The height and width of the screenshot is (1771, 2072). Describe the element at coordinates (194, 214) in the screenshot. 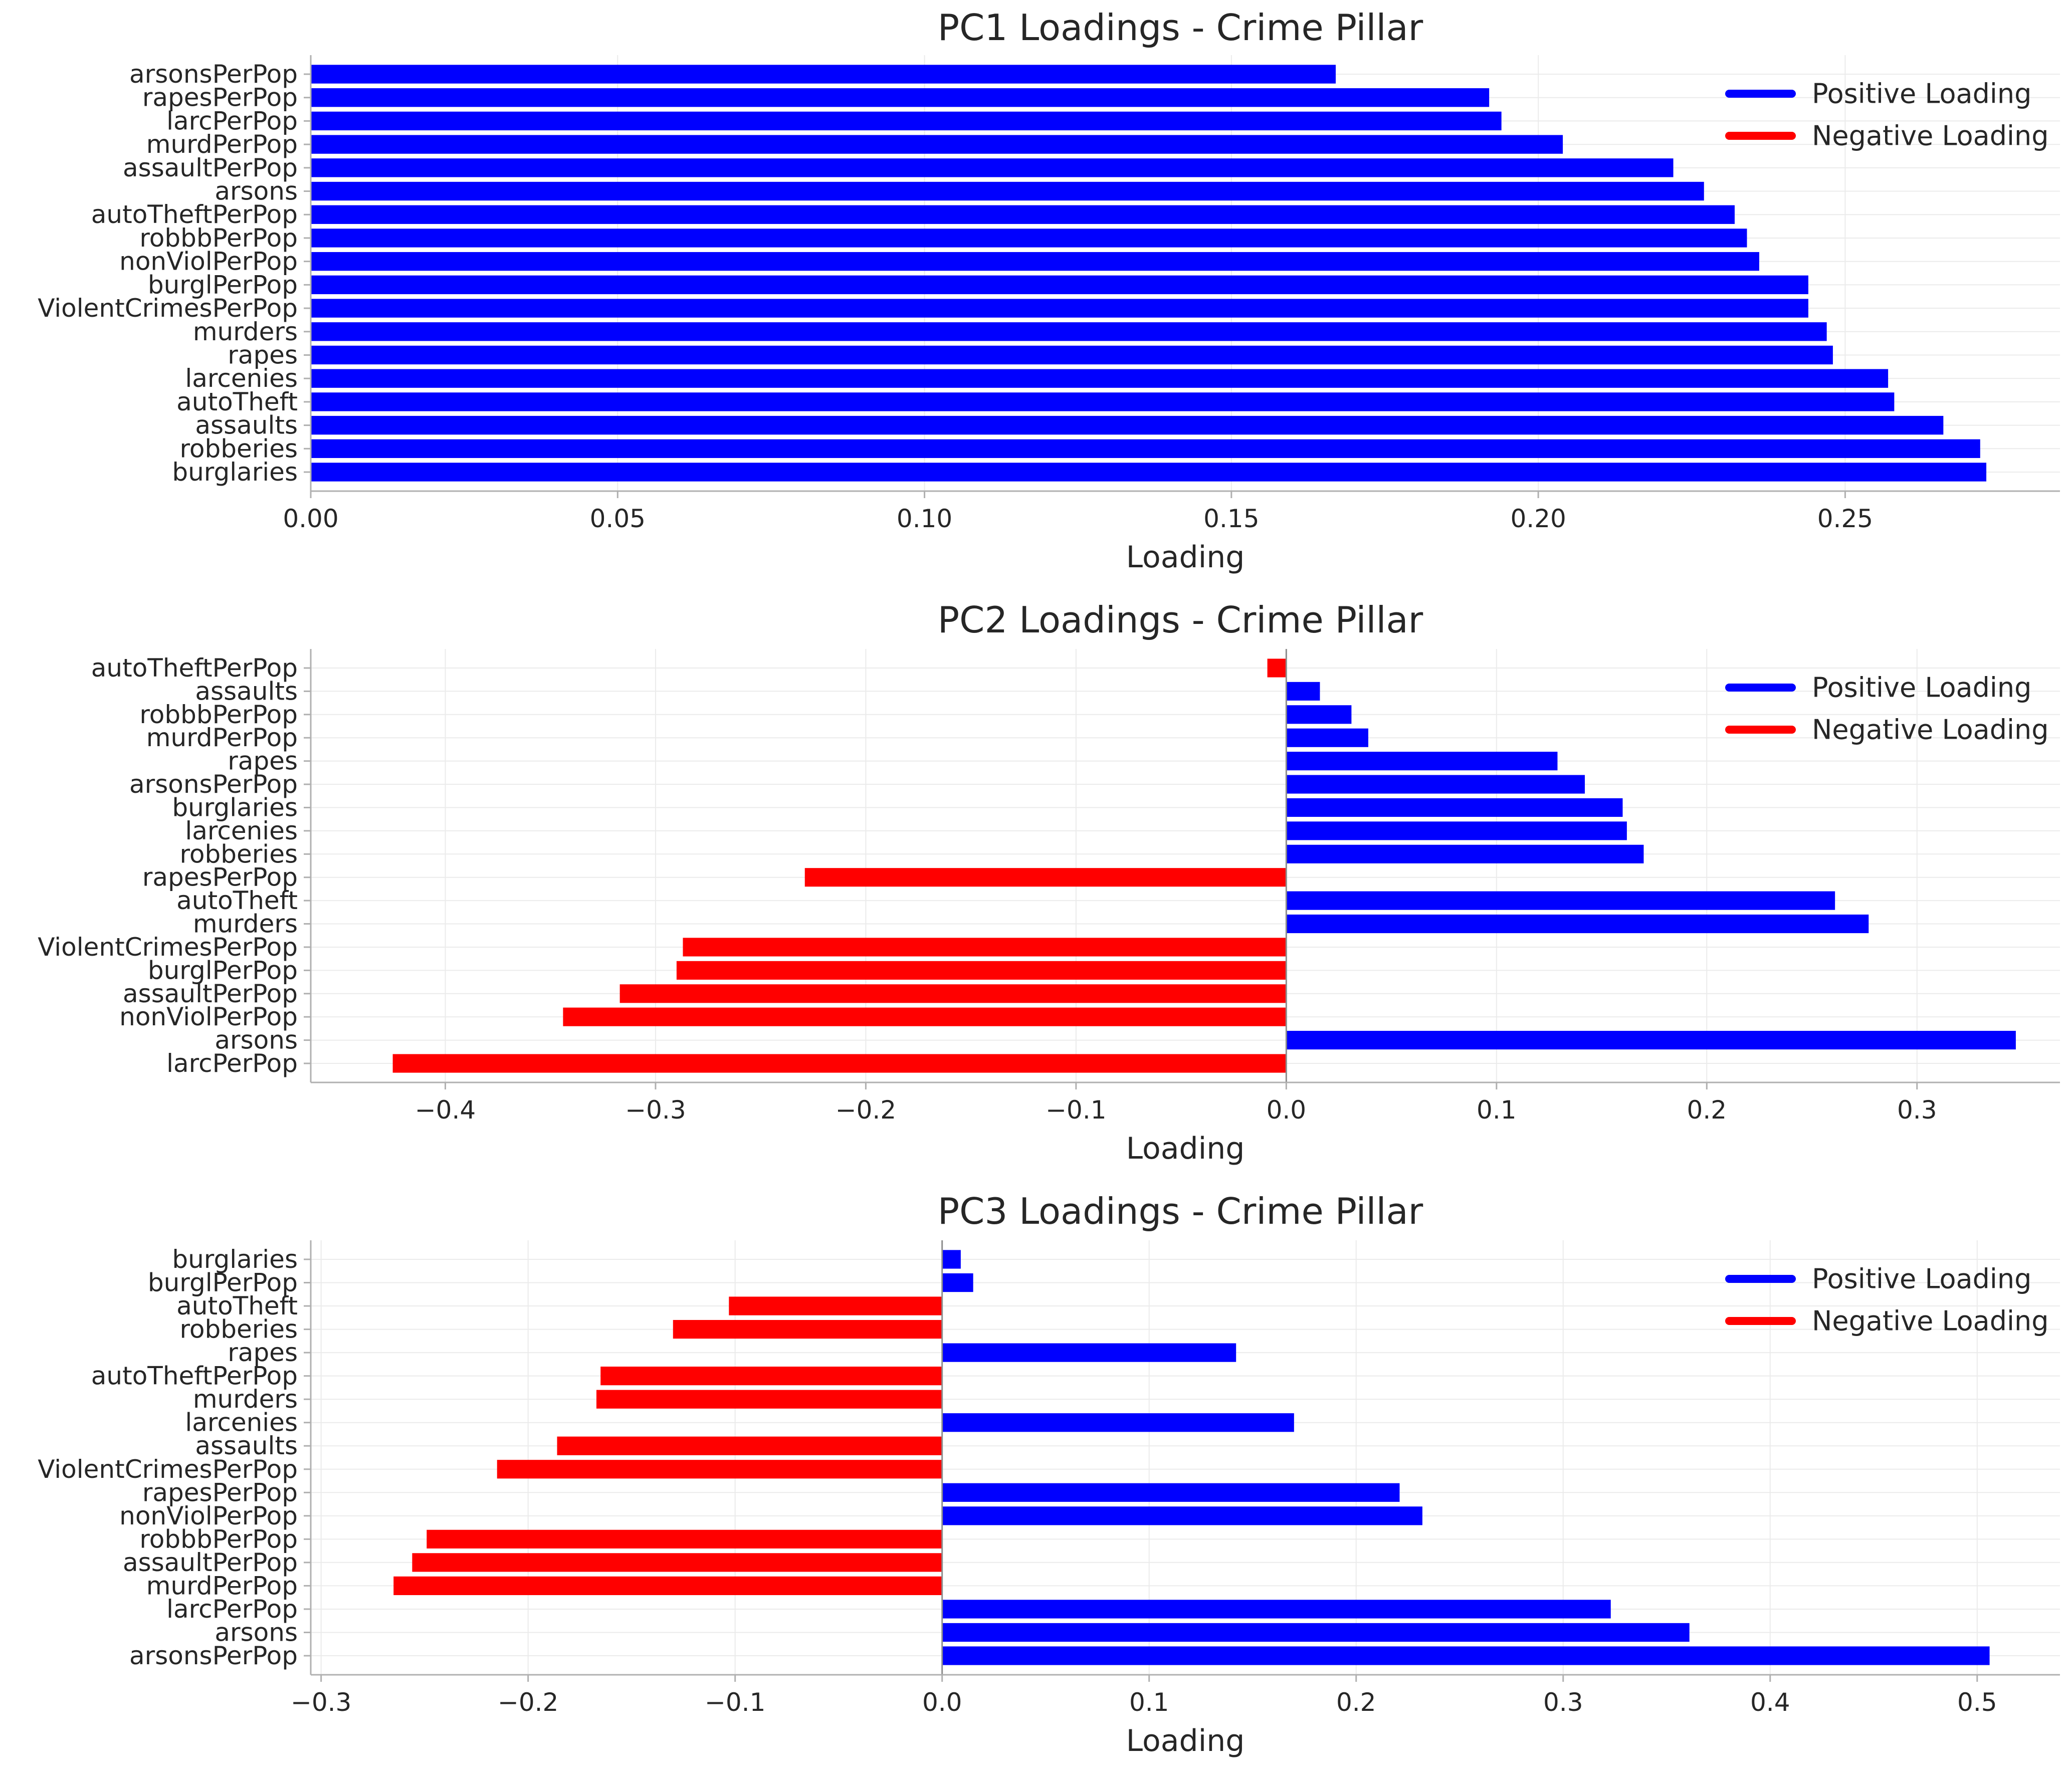

I see `y-tick-label: autoTheftPerPop` at that location.